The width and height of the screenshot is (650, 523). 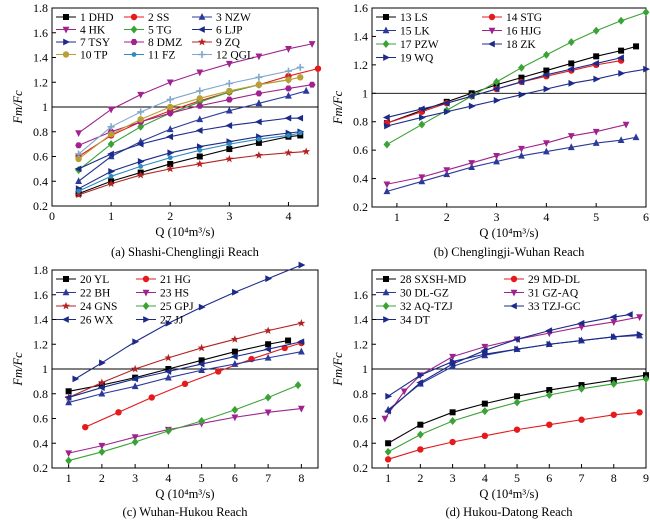 What do you see at coordinates (165, 307) in the screenshot?
I see `legend-entry: 25 GPJ` at bounding box center [165, 307].